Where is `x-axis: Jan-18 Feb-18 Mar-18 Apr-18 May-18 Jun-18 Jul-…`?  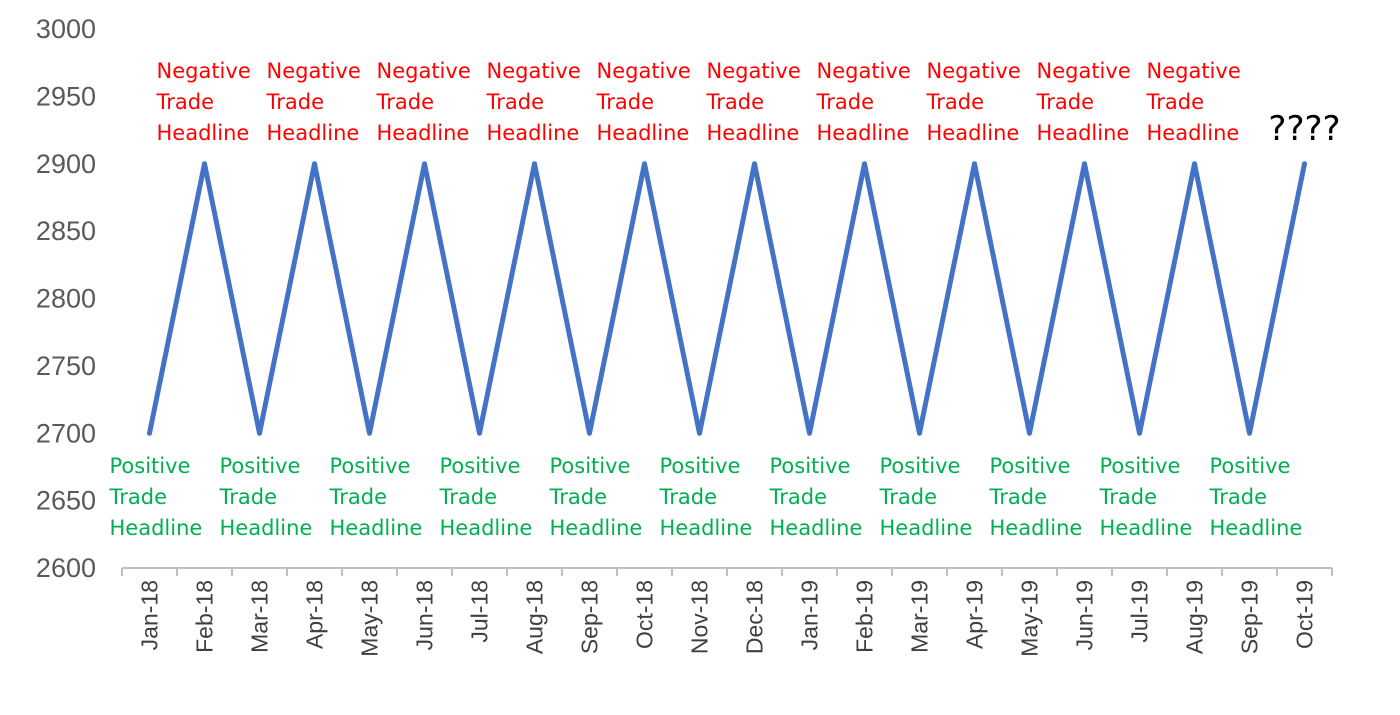
x-axis: Jan-18 Feb-18 Mar-18 Apr-18 May-18 Jun-18 Jul-… is located at coordinates (727, 612).